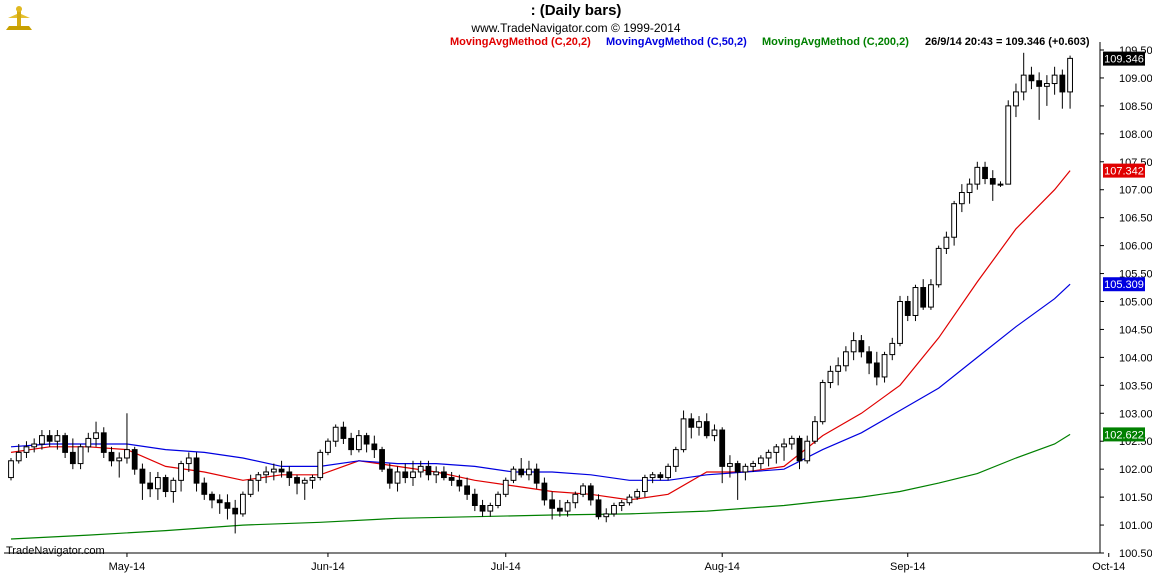 This screenshot has height=576, width=1152. What do you see at coordinates (1135, 526) in the screenshot?
I see `y-tick-label: 101.000` at bounding box center [1135, 526].